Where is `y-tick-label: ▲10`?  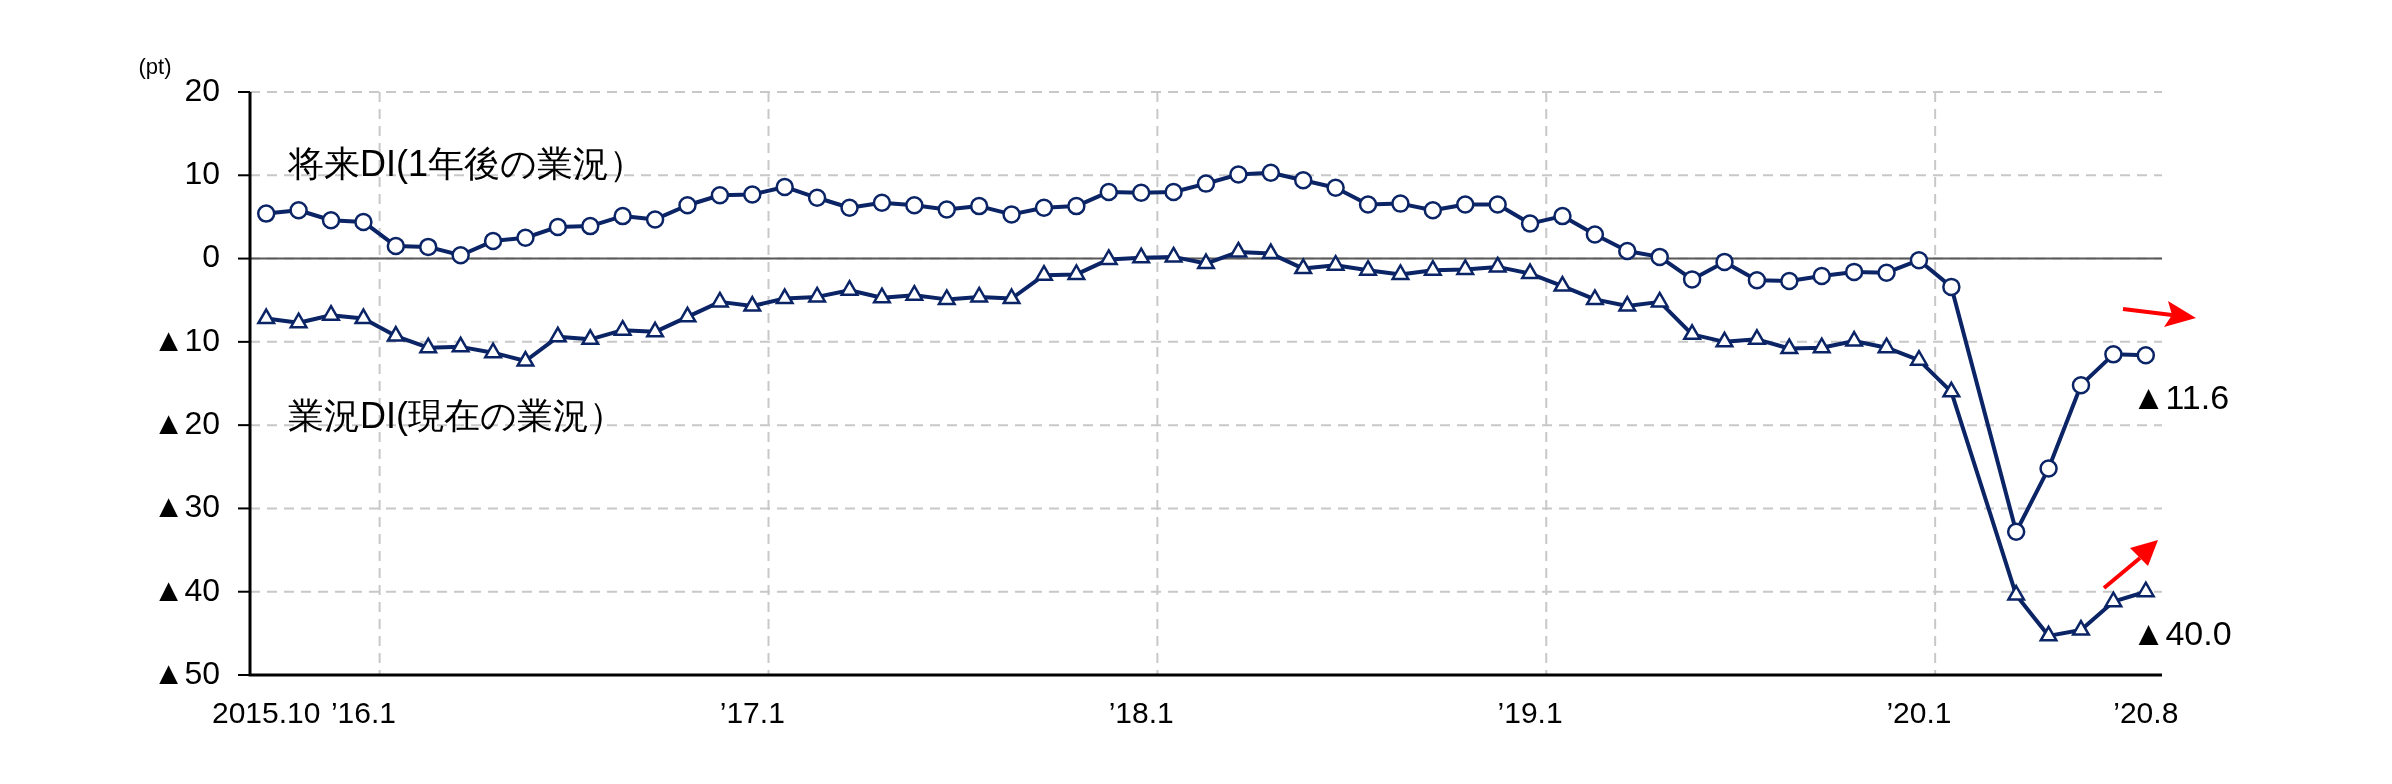 y-tick-label: ▲10 is located at coordinates (186, 339).